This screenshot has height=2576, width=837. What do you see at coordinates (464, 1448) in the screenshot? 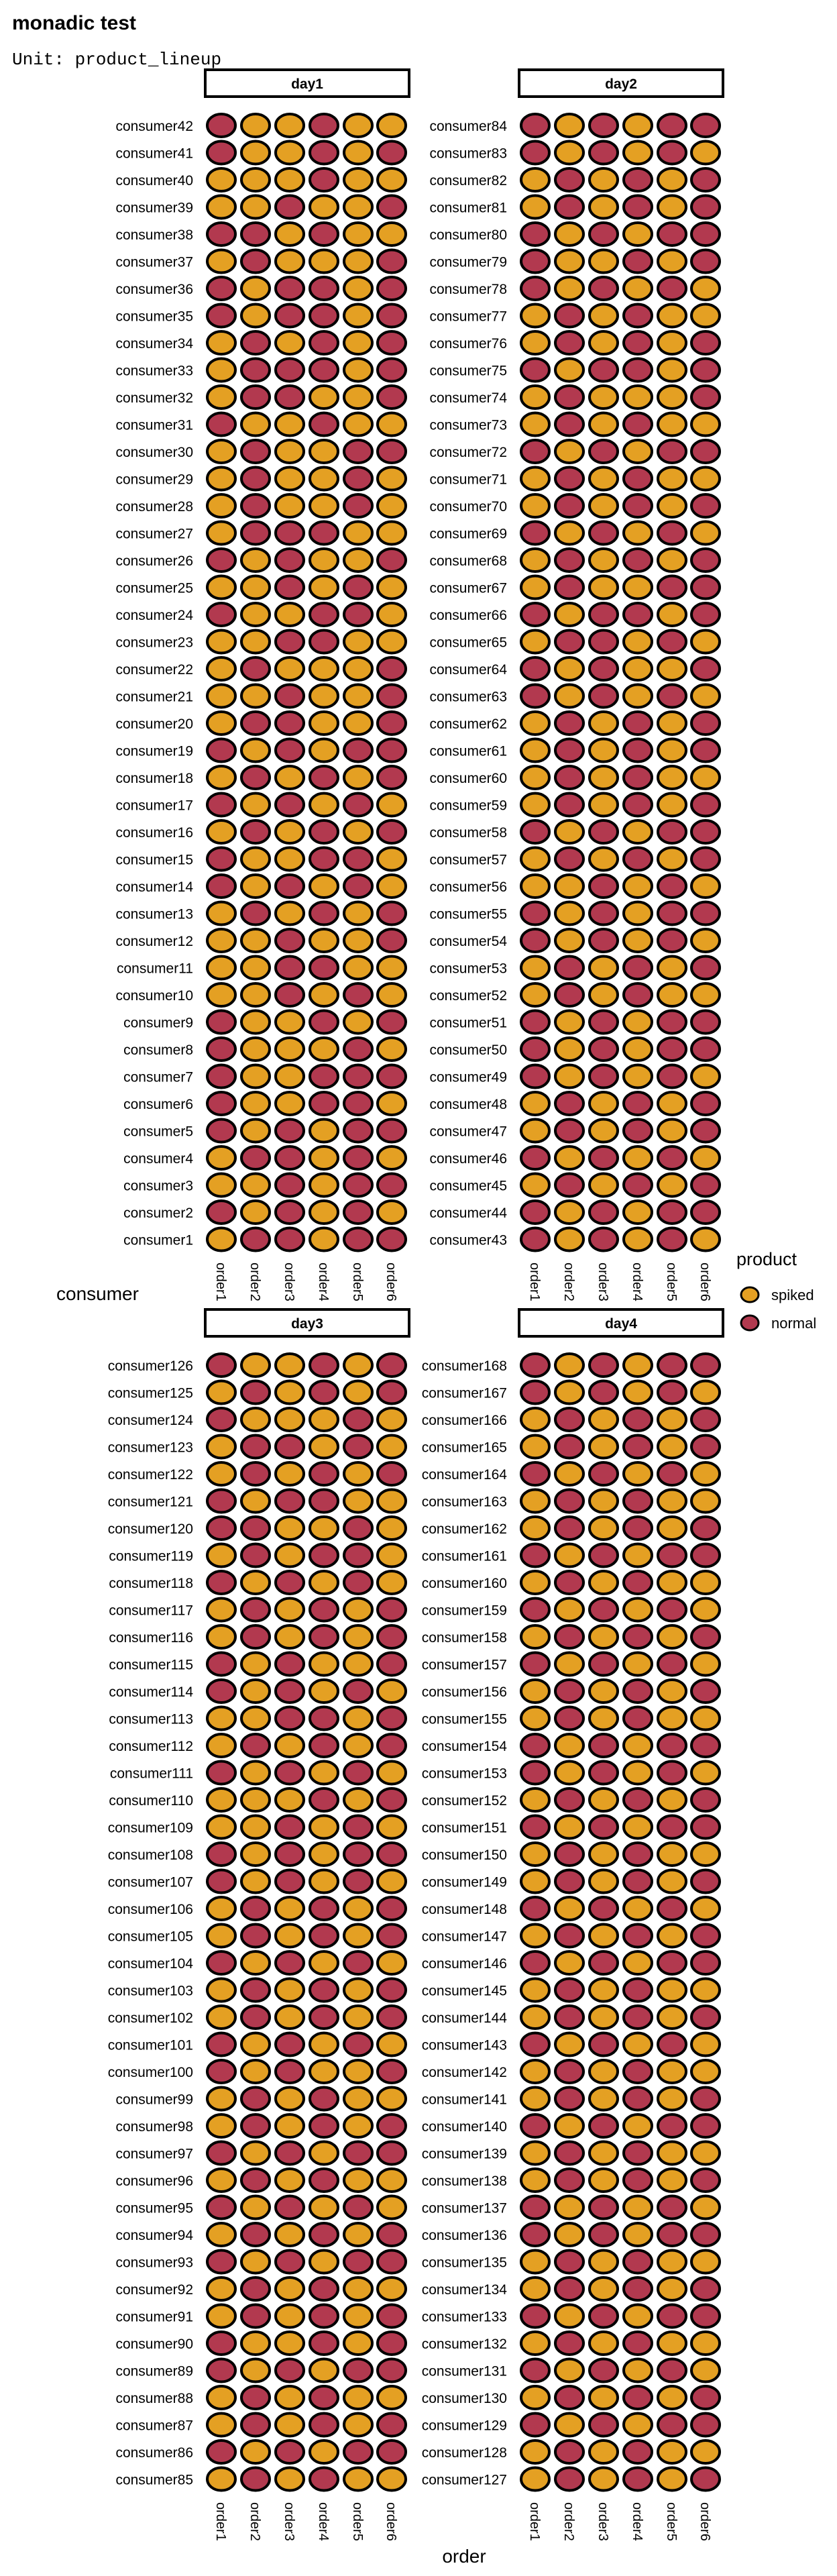
I see `y-tick-label: consumer165` at bounding box center [464, 1448].